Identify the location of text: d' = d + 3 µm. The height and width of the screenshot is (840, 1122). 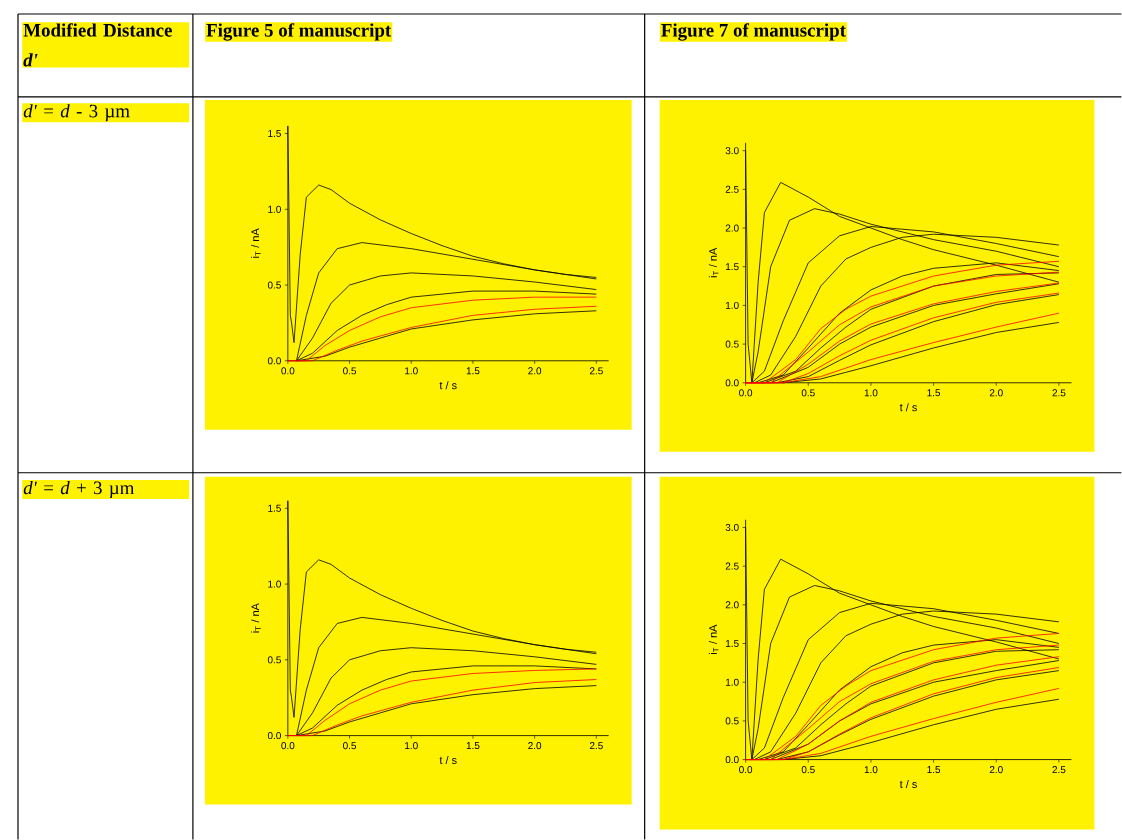
(79, 489).